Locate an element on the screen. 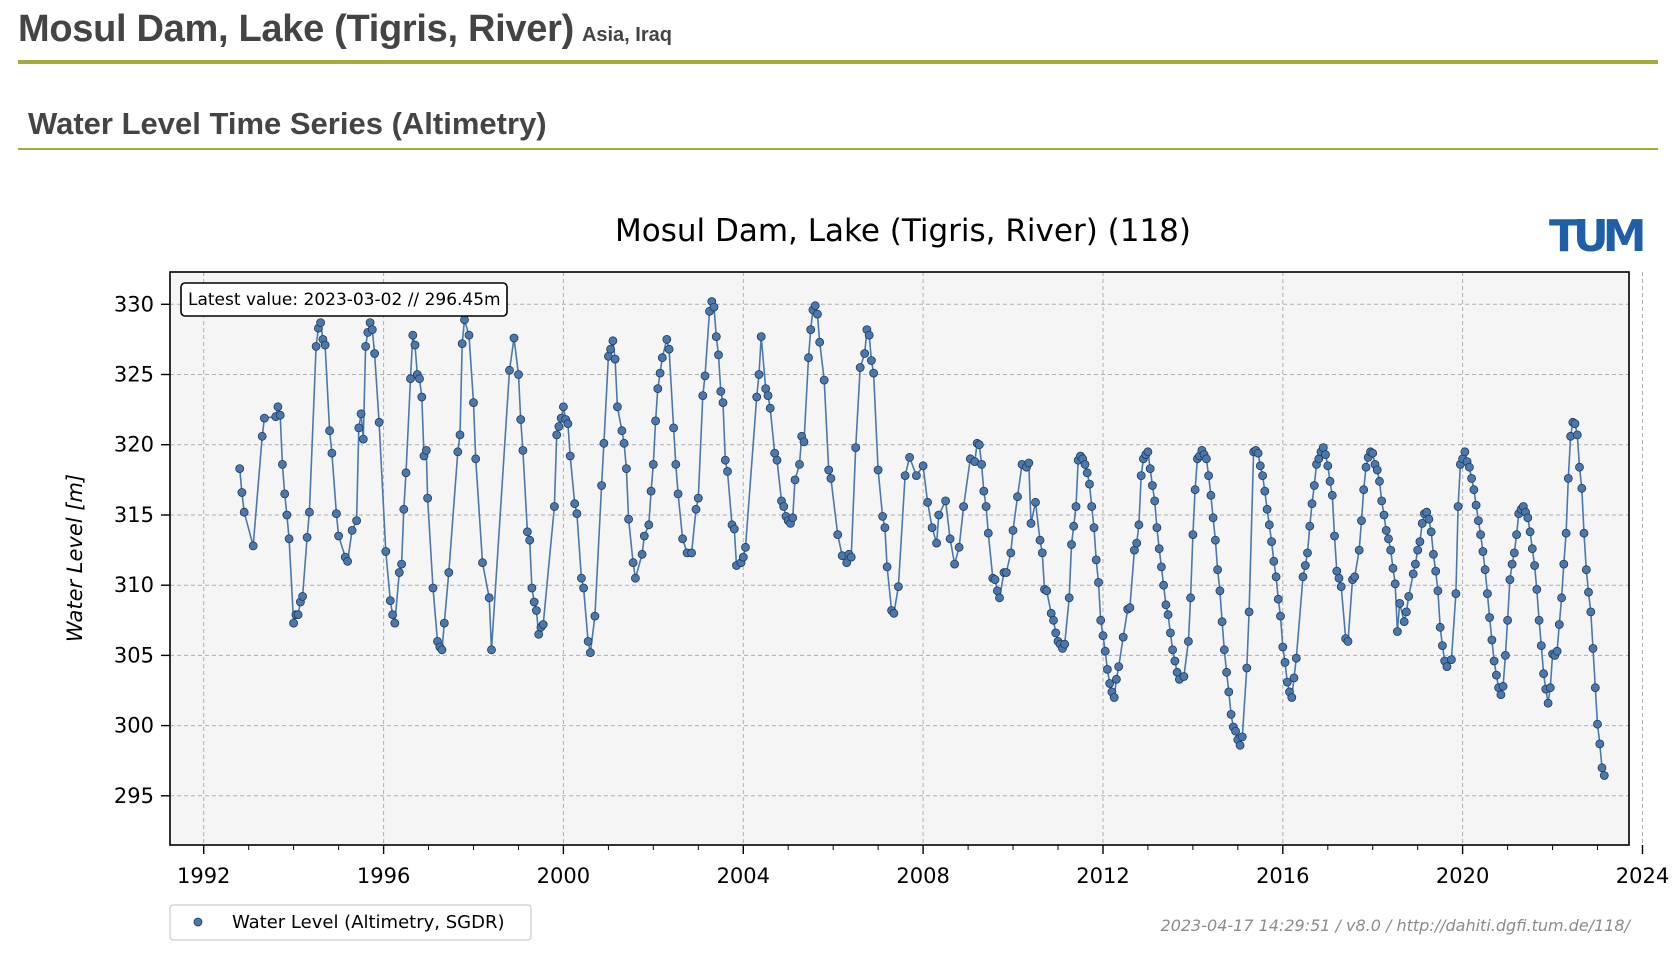 Image resolution: width=1672 pixels, height=958 pixels. y-tick-label: 310 is located at coordinates (134, 585).